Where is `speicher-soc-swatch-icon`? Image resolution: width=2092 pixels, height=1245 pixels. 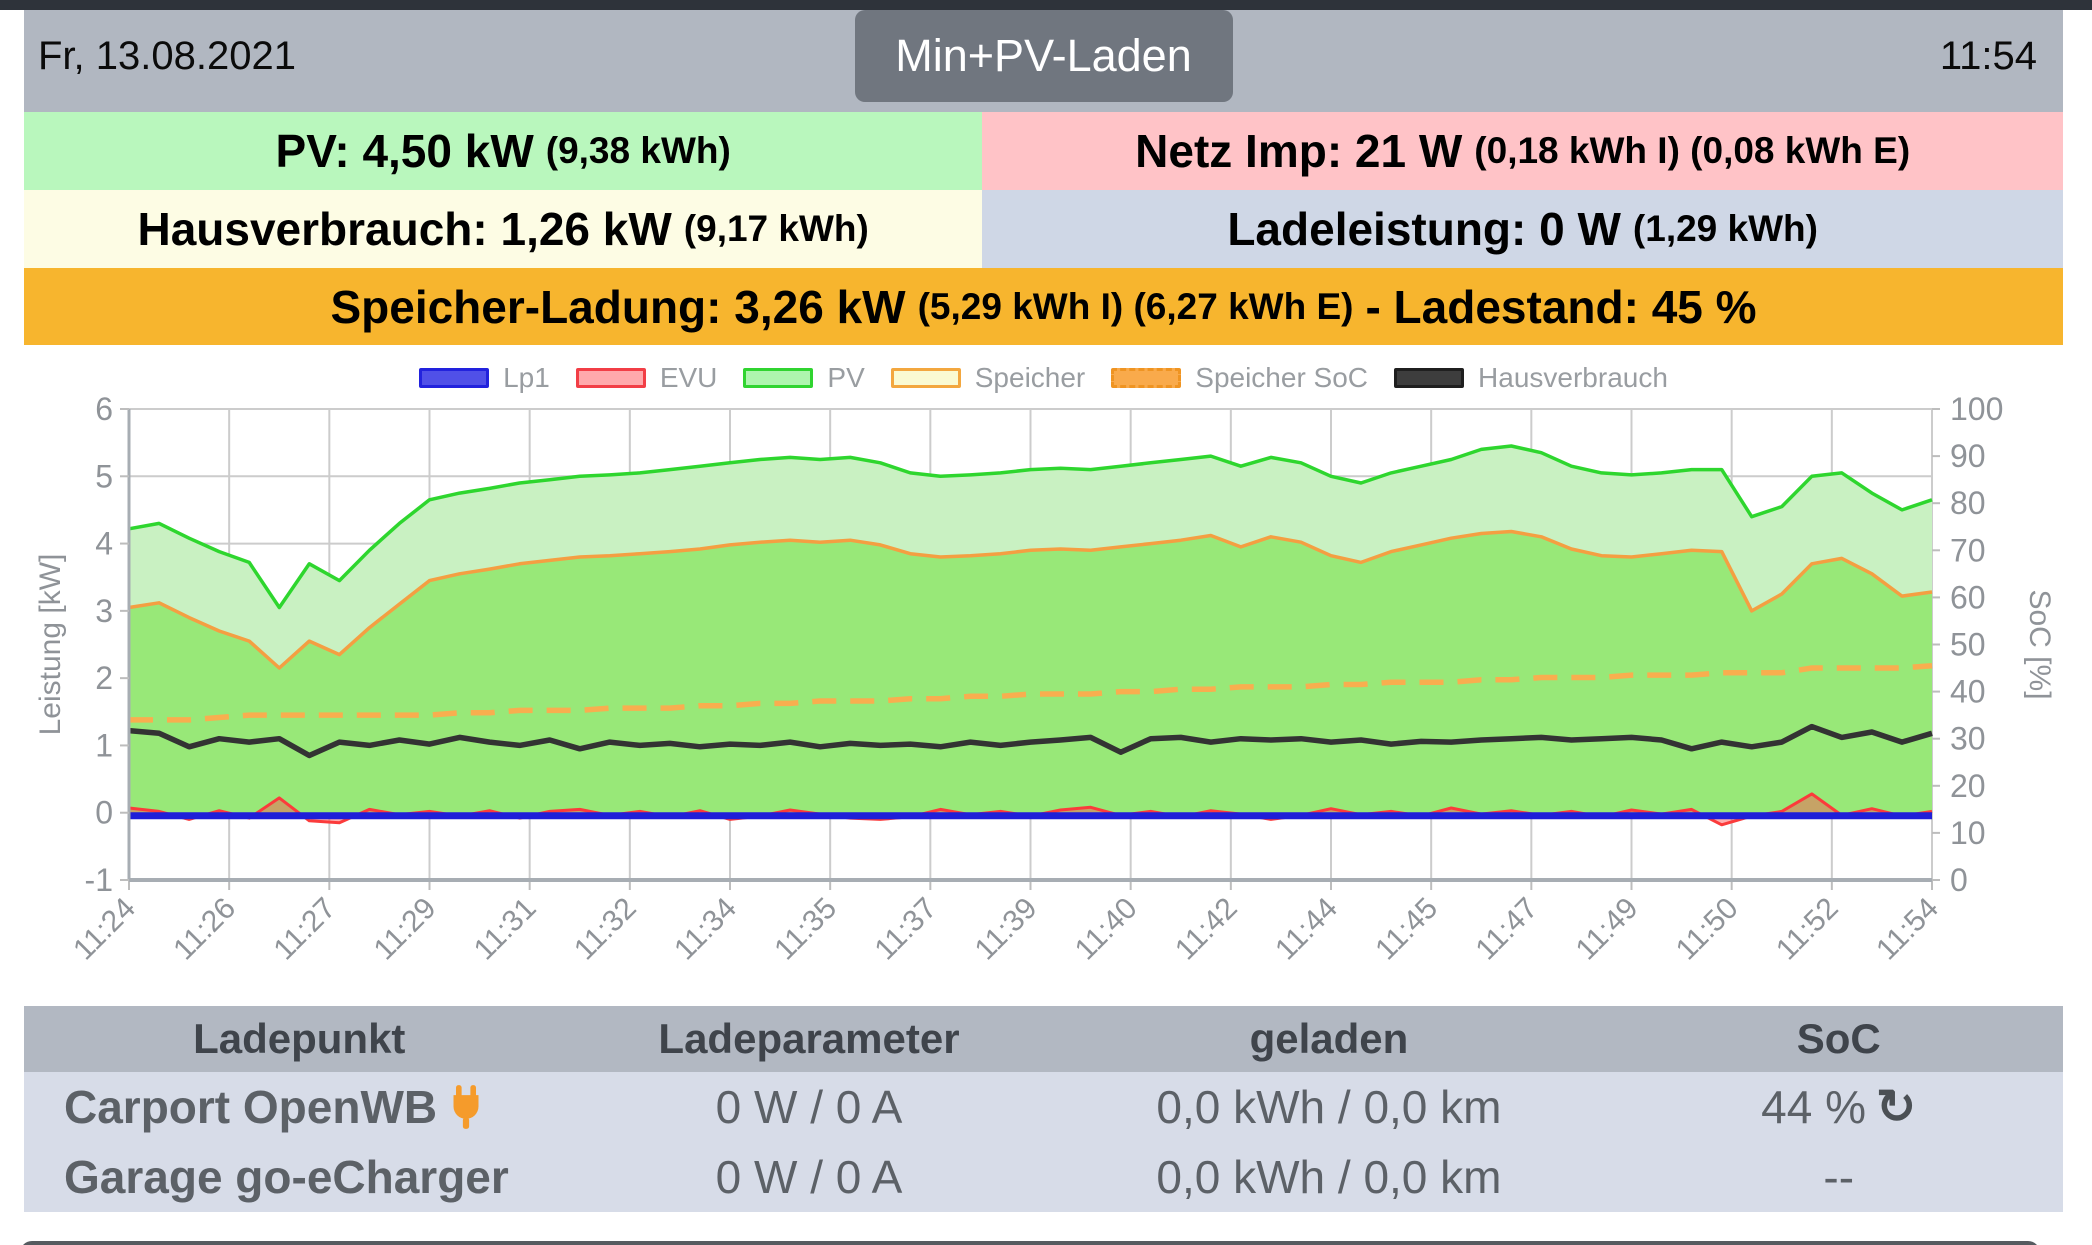 speicher-soc-swatch-icon is located at coordinates (1146, 378).